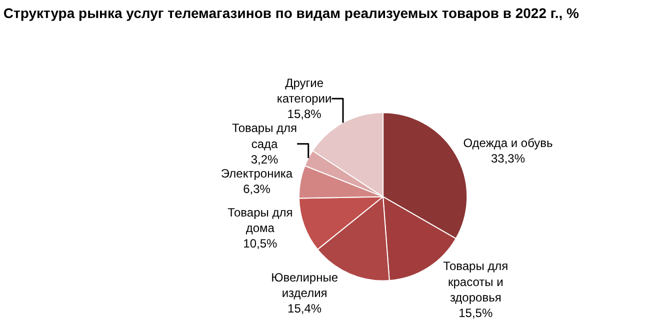 This screenshot has height=325, width=672. What do you see at coordinates (260, 220) in the screenshot?
I see `slice-label: Товары для дома` at bounding box center [260, 220].